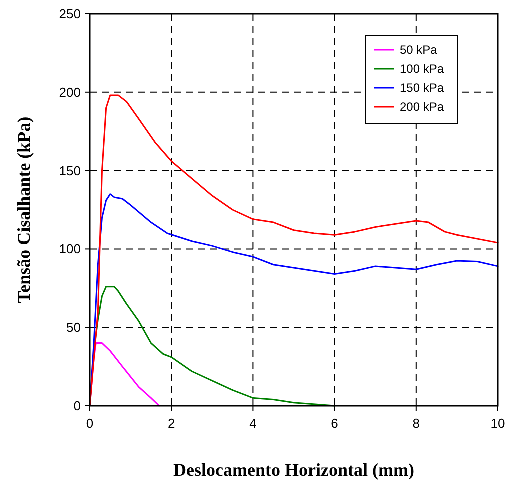 The width and height of the screenshot is (514, 486). What do you see at coordinates (498, 423) in the screenshot?
I see `x-tick-label: 10` at bounding box center [498, 423].